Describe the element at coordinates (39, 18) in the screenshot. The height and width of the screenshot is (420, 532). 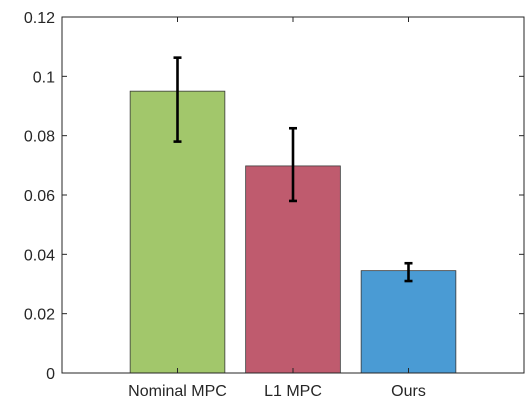
I see `y-tick-label: 0.12` at that location.